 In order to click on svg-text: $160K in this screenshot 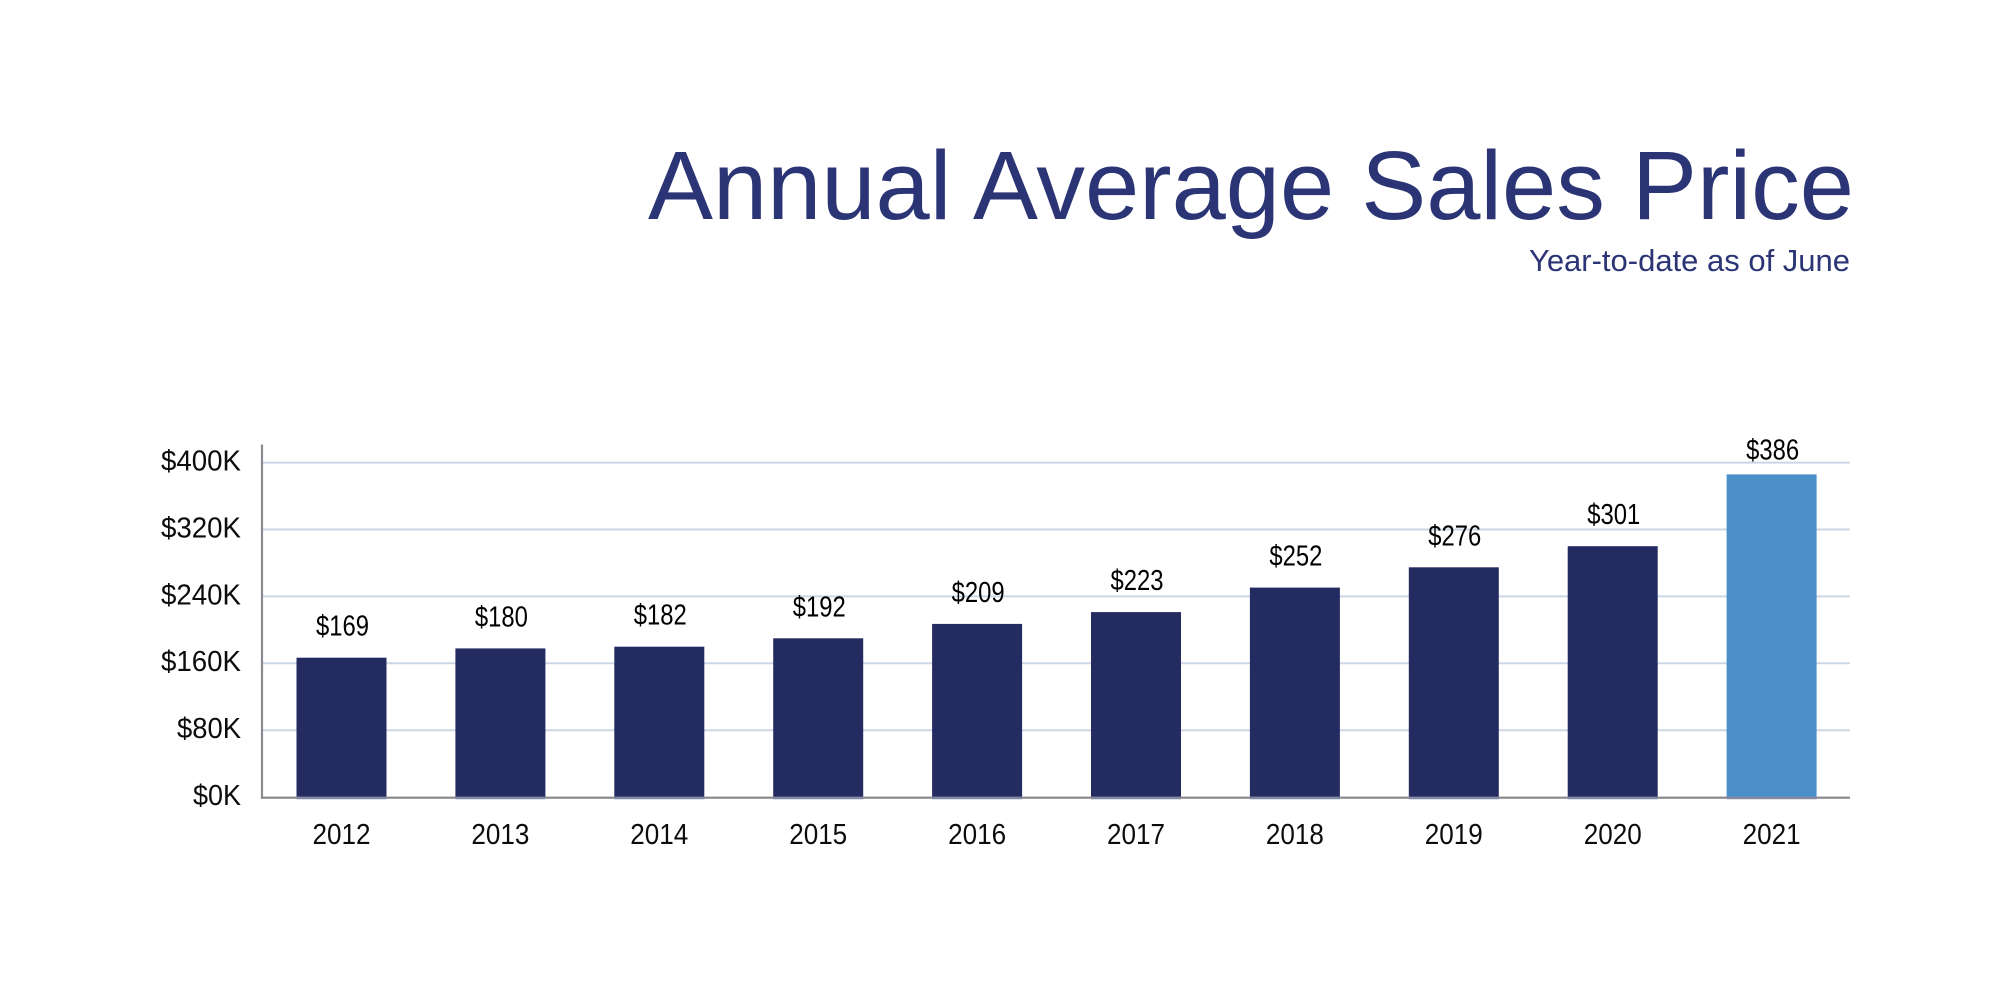, I will do `click(201, 662)`.